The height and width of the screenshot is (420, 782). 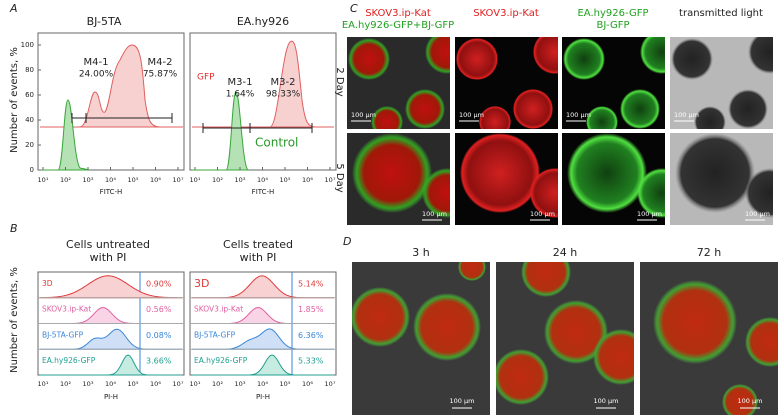 I want to click on y-tick-label: 60, so click(x=29, y=95).